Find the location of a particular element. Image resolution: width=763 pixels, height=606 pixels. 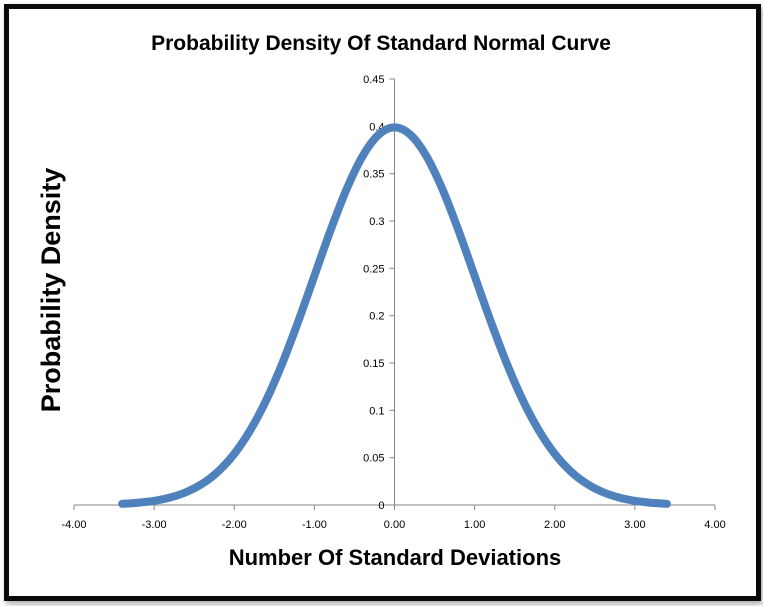

x-tick-label: 0.00 is located at coordinates (394, 525).